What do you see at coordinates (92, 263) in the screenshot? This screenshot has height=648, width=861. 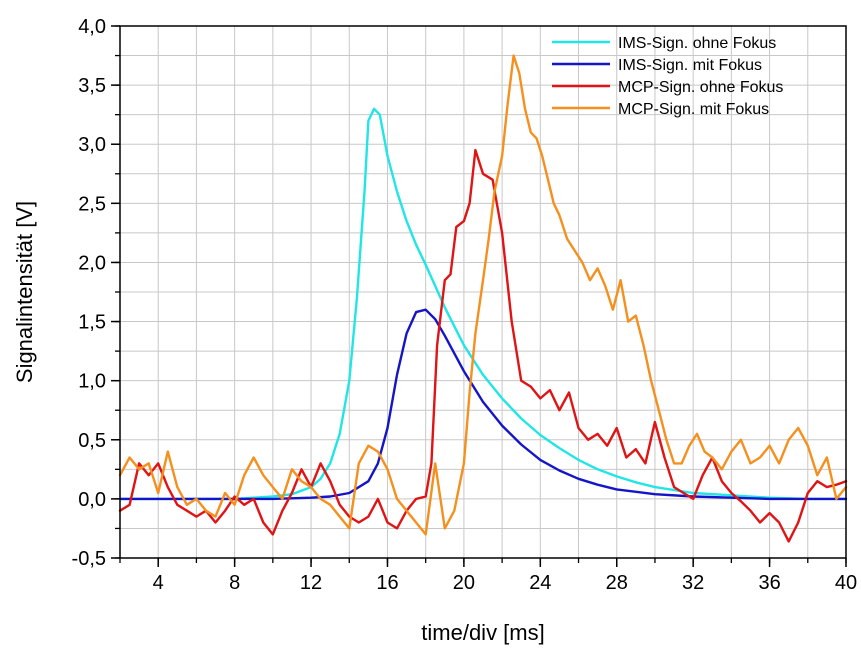 I see `y-tick-label: 2,0` at bounding box center [92, 263].